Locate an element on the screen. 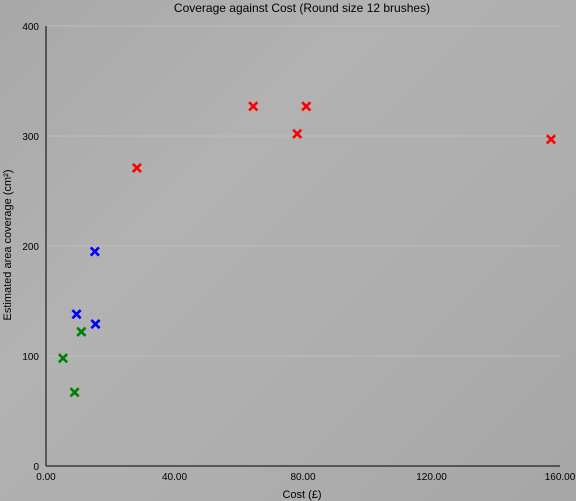 This screenshot has height=501, width=576. x-tick-label: 160.00 is located at coordinates (560, 477).